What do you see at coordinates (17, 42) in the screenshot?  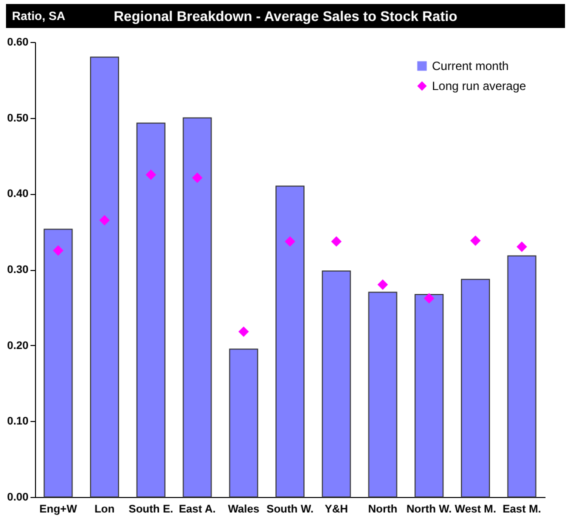 I see `y-tick-label: 0.60` at bounding box center [17, 42].